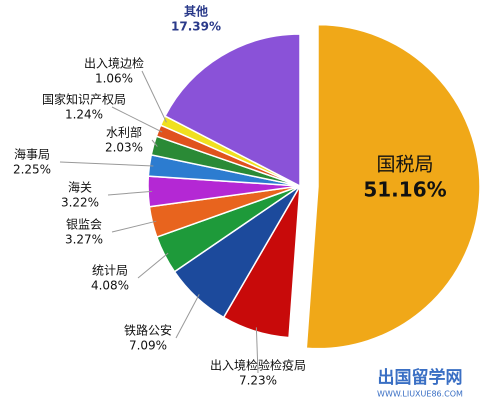  Describe the element at coordinates (84, 99) in the screenshot. I see `slice-label: 国家知识产权局` at that location.